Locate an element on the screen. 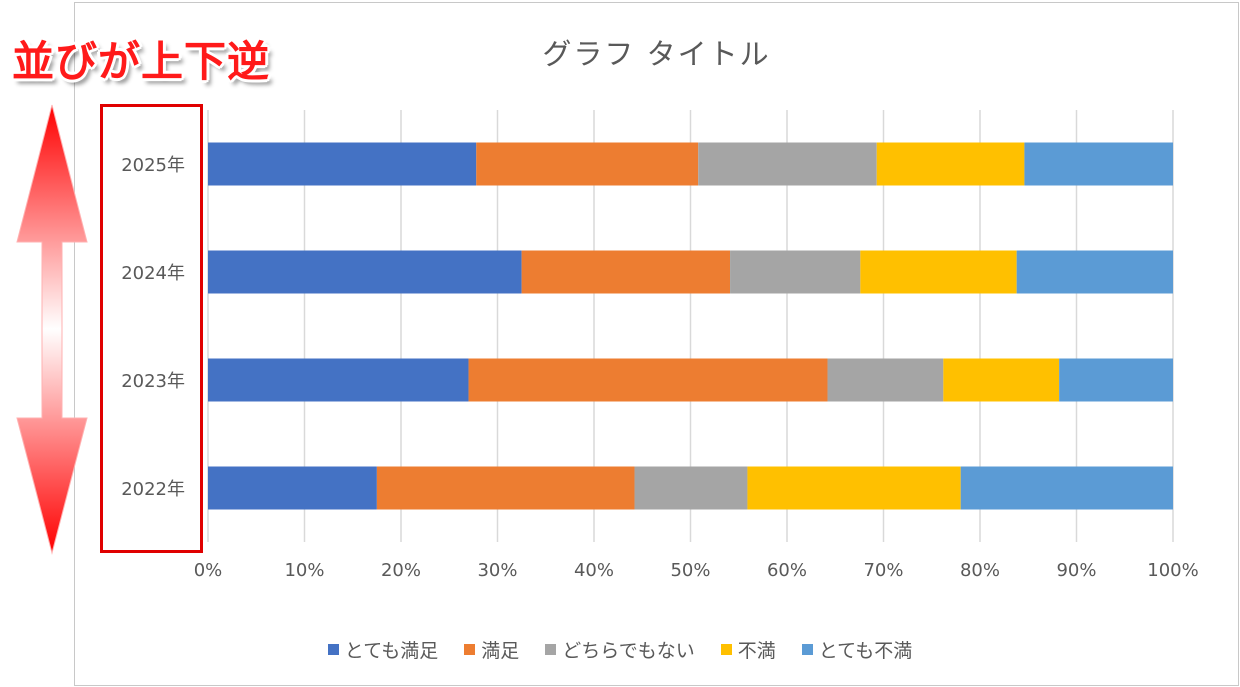 Image resolution: width=1240 pixels, height=687 pixels. y-category-label: 2022年 is located at coordinates (153, 489).